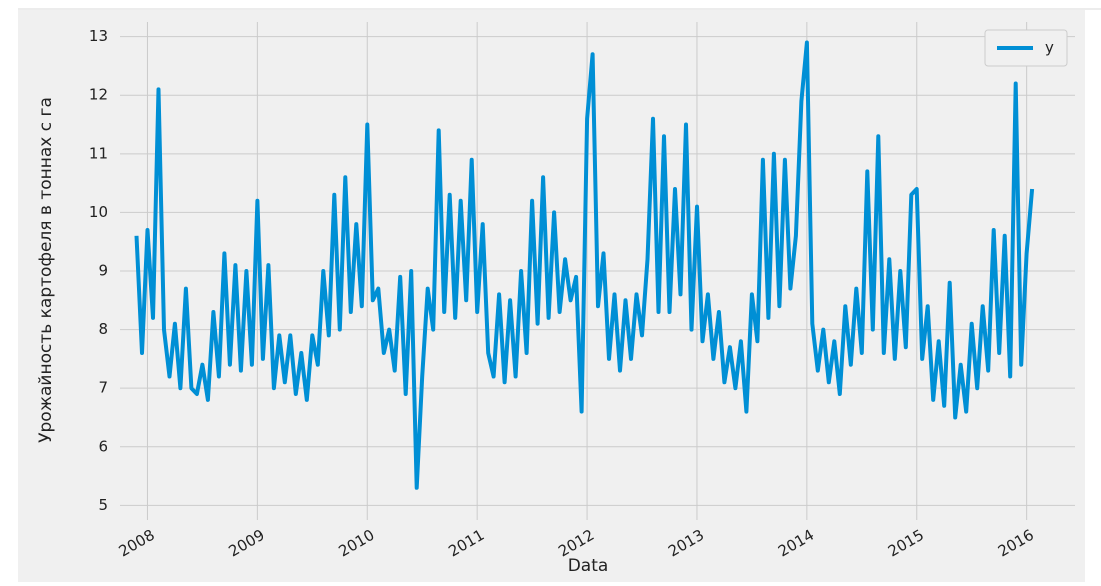 This screenshot has height=586, width=1101. Describe the element at coordinates (46, 270) in the screenshot. I see `y-axis-label: Урожайность картофеля в тоннах с га` at that location.